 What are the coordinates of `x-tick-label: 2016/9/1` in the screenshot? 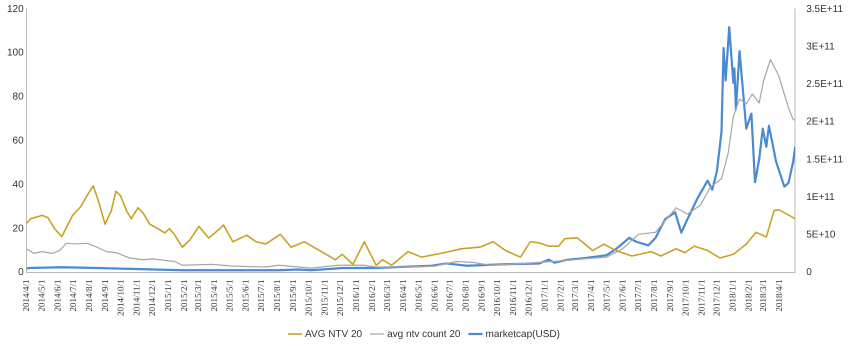 It's located at (481, 296).